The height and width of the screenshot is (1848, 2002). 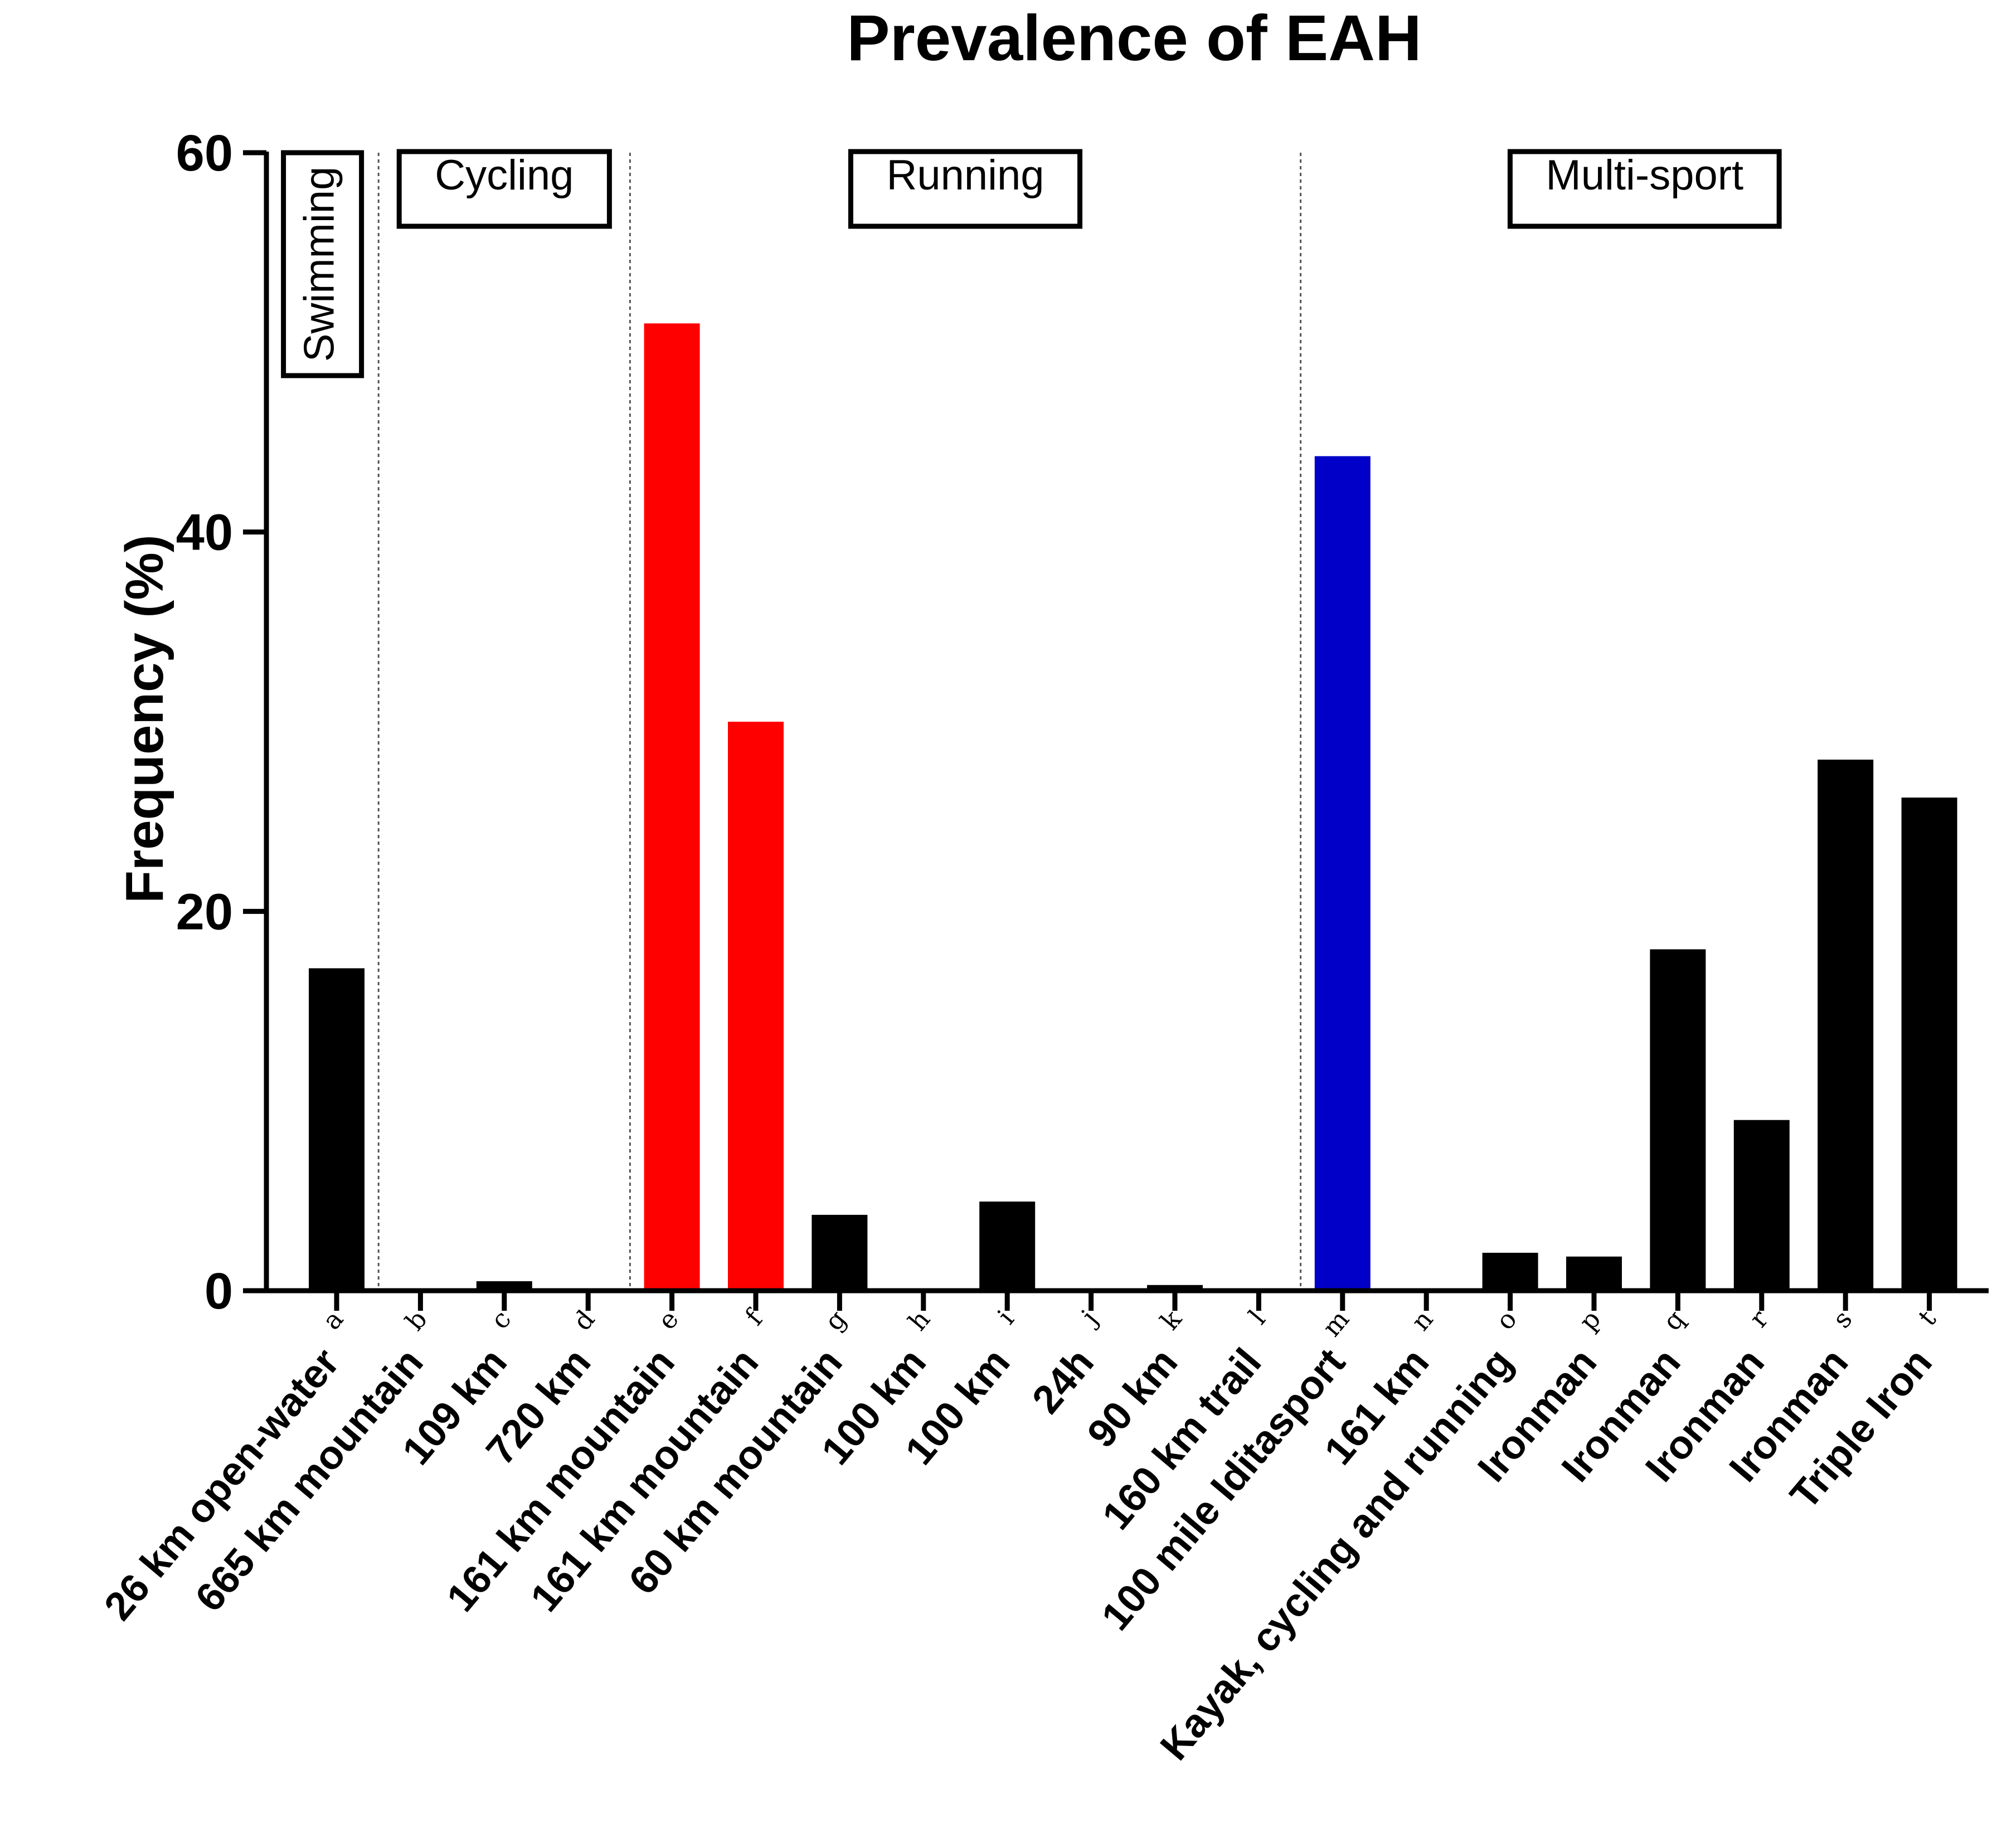 I want to click on bar-s, so click(x=1846, y=1025).